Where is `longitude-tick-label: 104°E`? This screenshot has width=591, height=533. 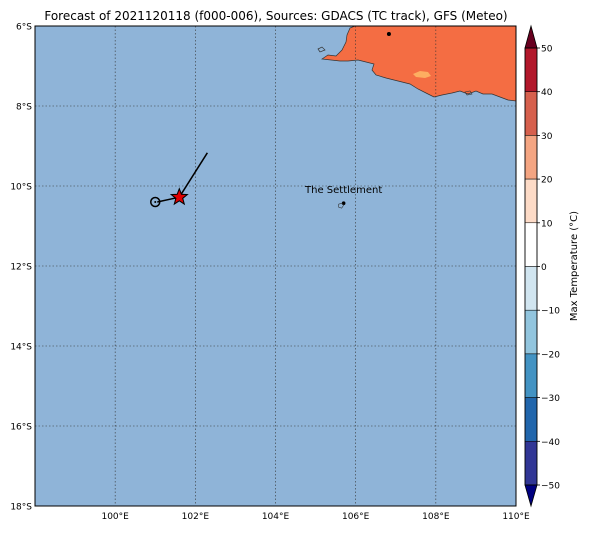
longitude-tick-label: 104°E is located at coordinates (276, 517).